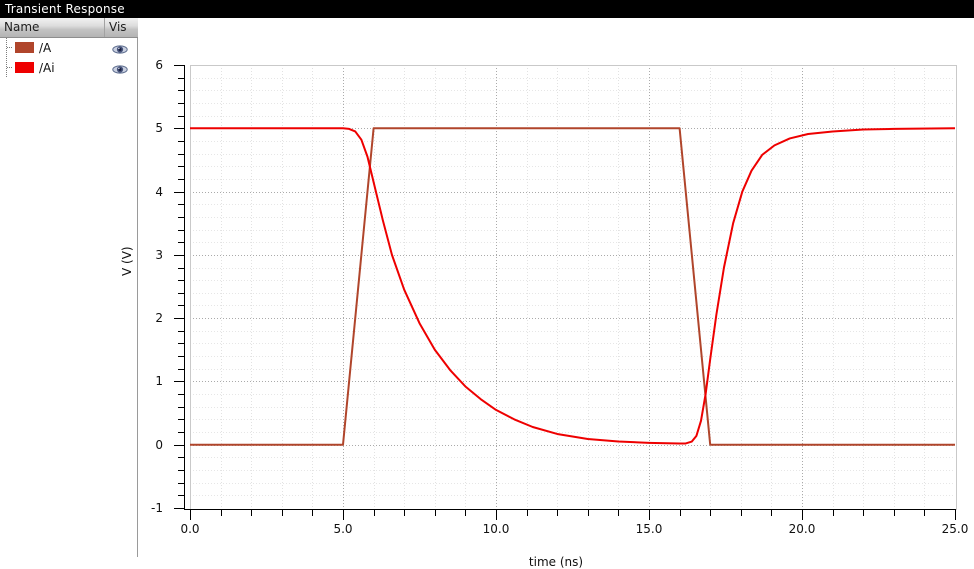 This screenshot has width=974, height=569. I want to click on signal-rows: /A /Ai, so click(68, 58).